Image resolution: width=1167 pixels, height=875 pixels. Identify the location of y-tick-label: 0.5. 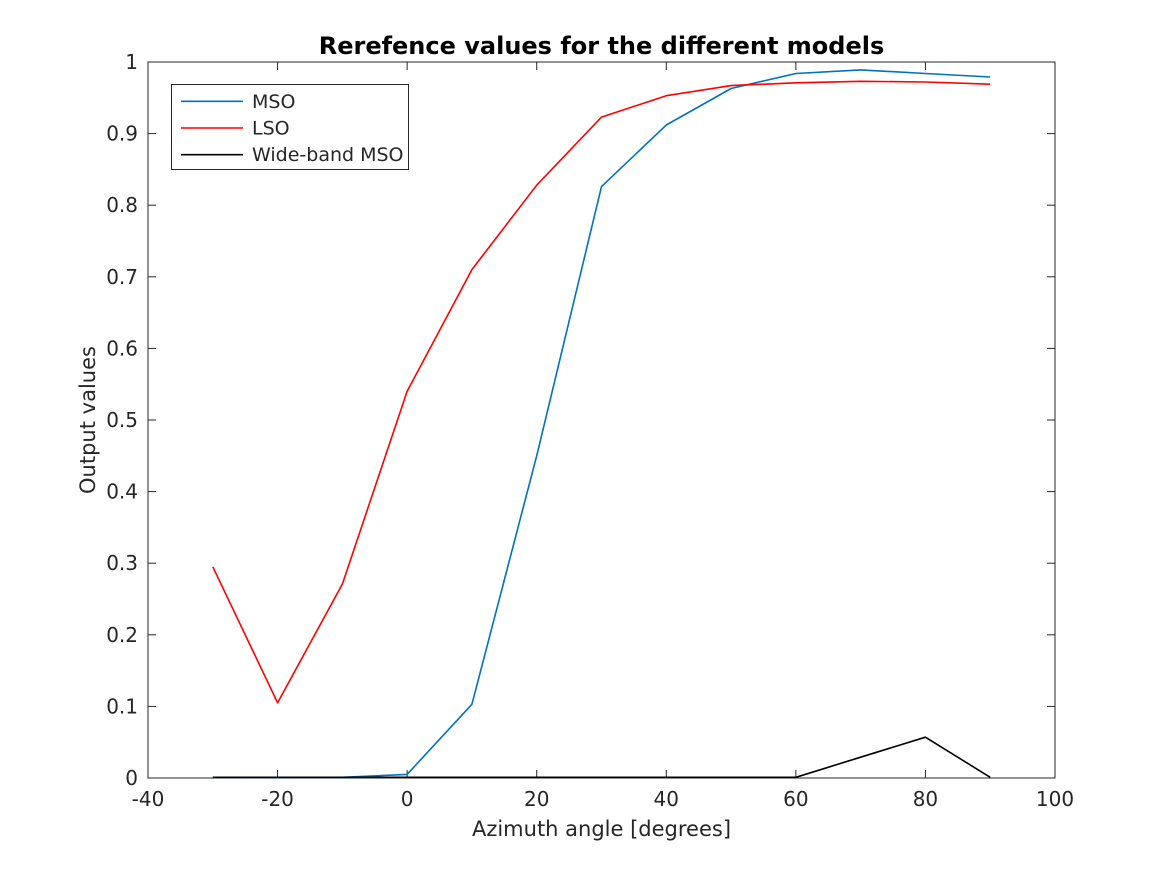
(122, 420).